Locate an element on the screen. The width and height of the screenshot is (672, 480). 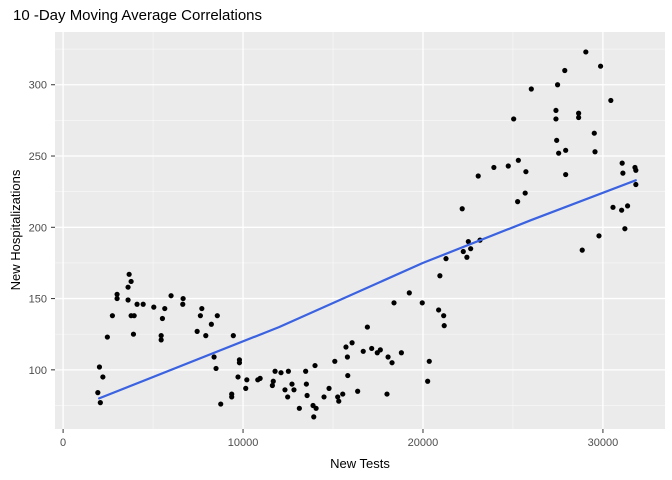
y-tick-label: 200 is located at coordinates (38, 228).